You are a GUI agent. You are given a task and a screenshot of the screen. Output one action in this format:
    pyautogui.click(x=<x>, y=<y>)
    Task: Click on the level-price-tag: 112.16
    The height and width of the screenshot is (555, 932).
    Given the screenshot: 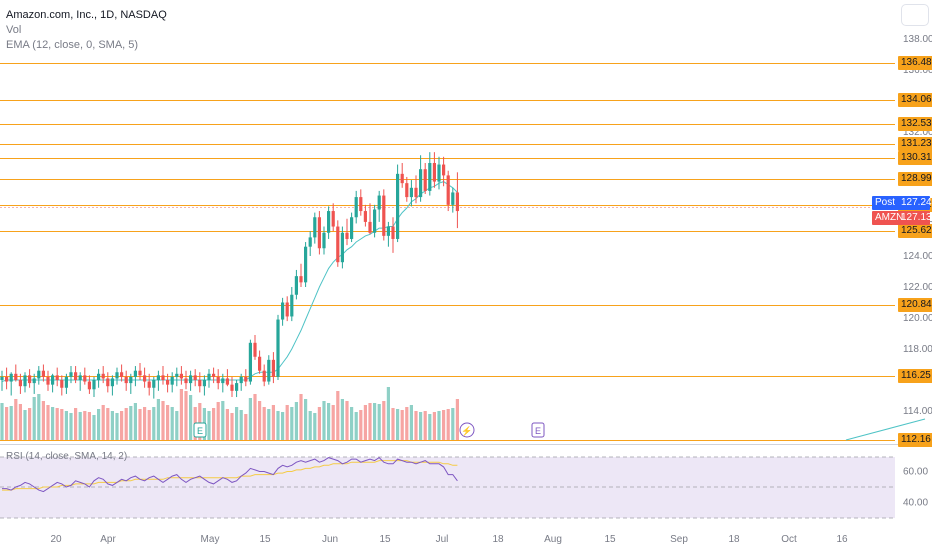 What is the action you would take?
    pyautogui.click(x=915, y=440)
    